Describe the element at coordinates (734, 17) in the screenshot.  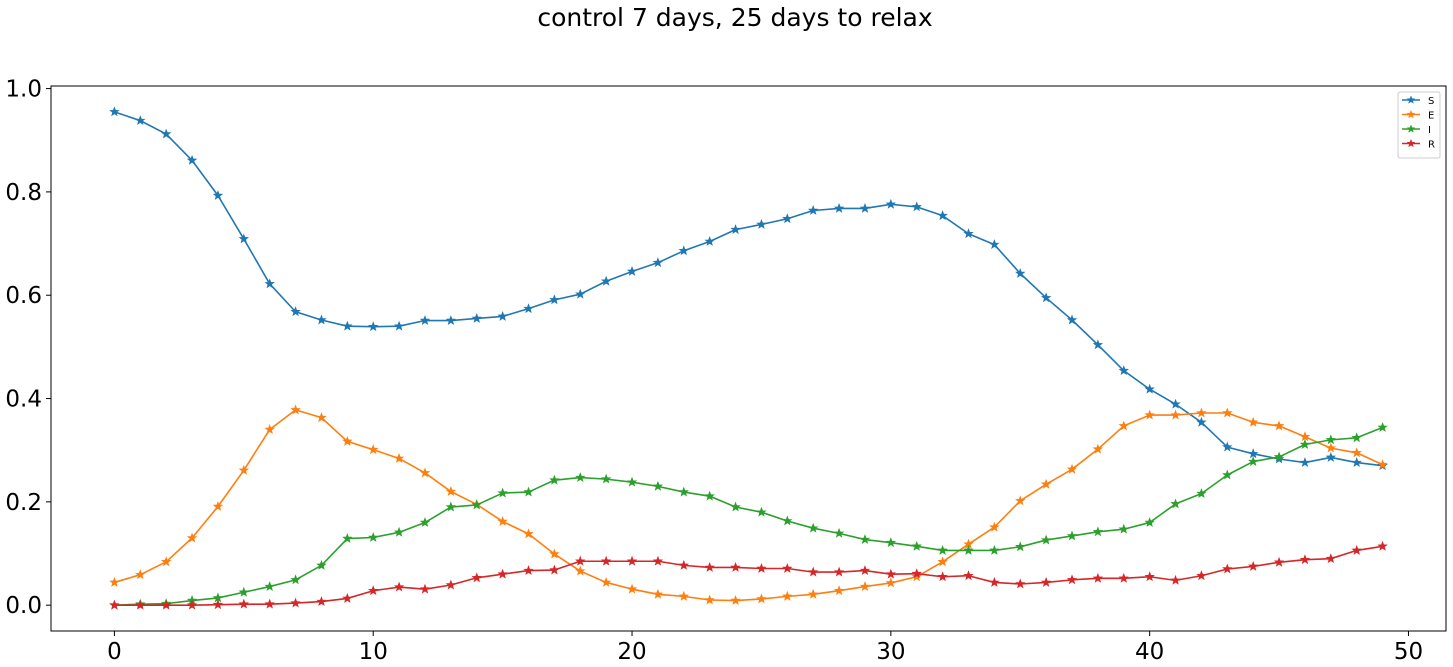
I see `chart-title: control 7 days, 25 days to relax` at that location.